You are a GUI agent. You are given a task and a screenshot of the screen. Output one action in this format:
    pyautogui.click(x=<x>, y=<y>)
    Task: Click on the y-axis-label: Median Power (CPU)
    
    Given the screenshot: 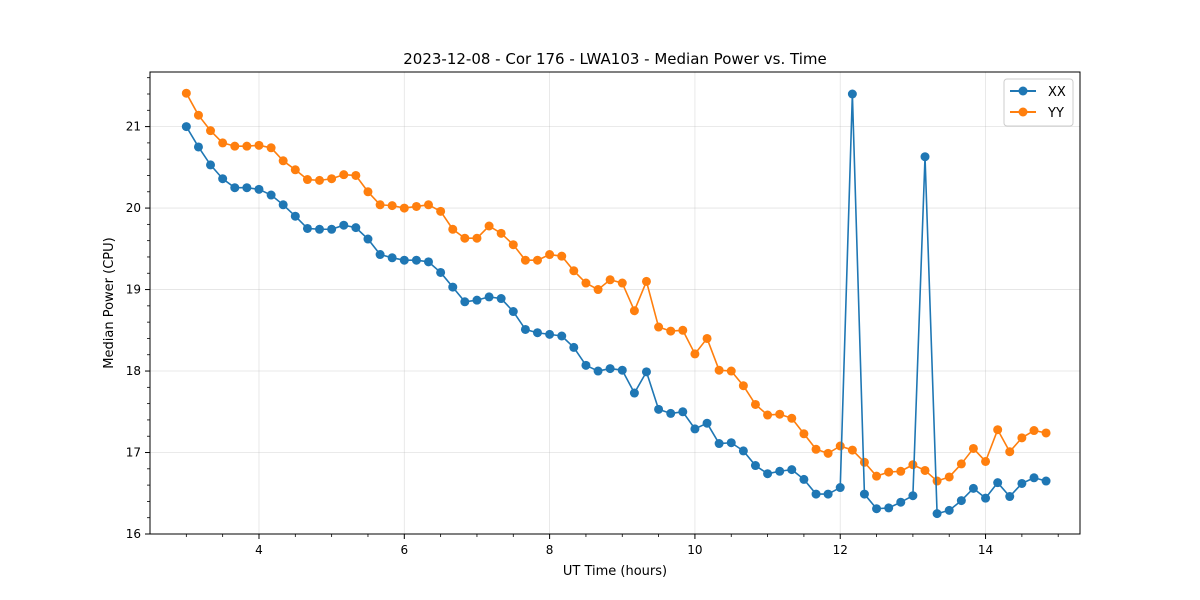 What is the action you would take?
    pyautogui.click(x=109, y=302)
    